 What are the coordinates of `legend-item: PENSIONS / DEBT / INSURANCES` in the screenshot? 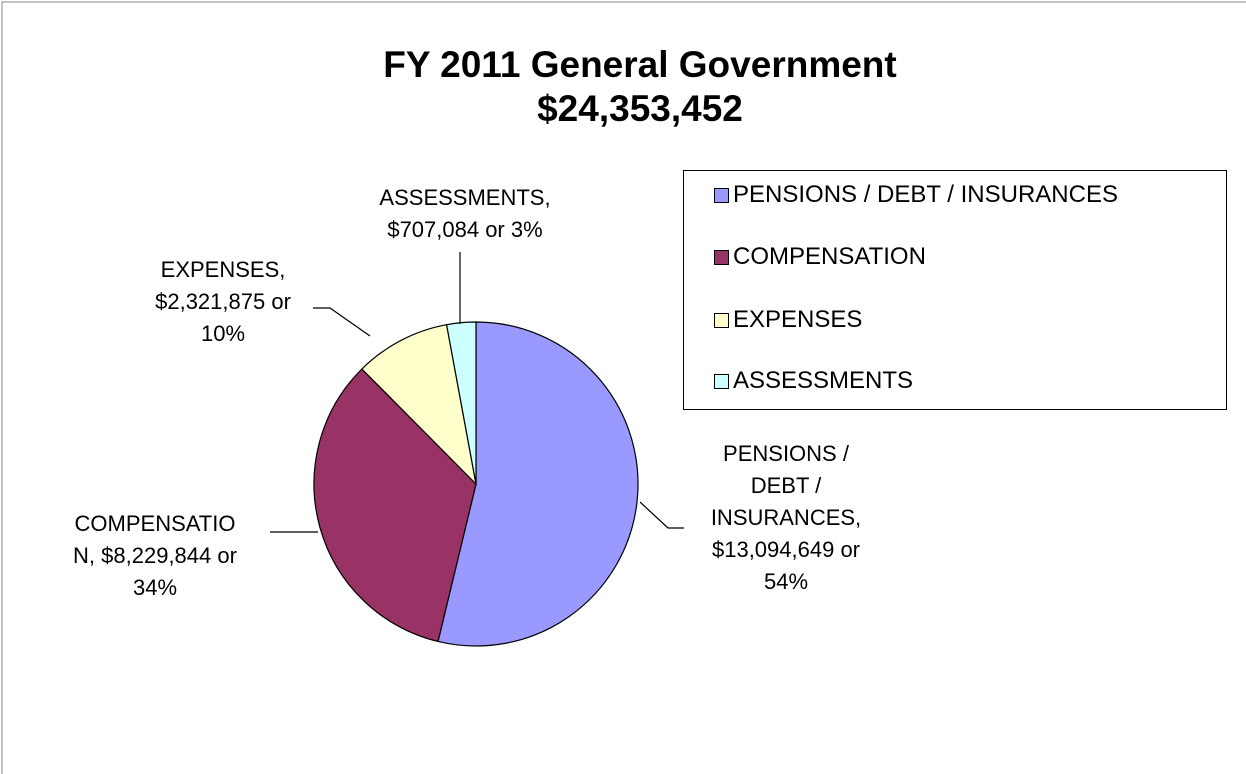 It's located at (916, 195).